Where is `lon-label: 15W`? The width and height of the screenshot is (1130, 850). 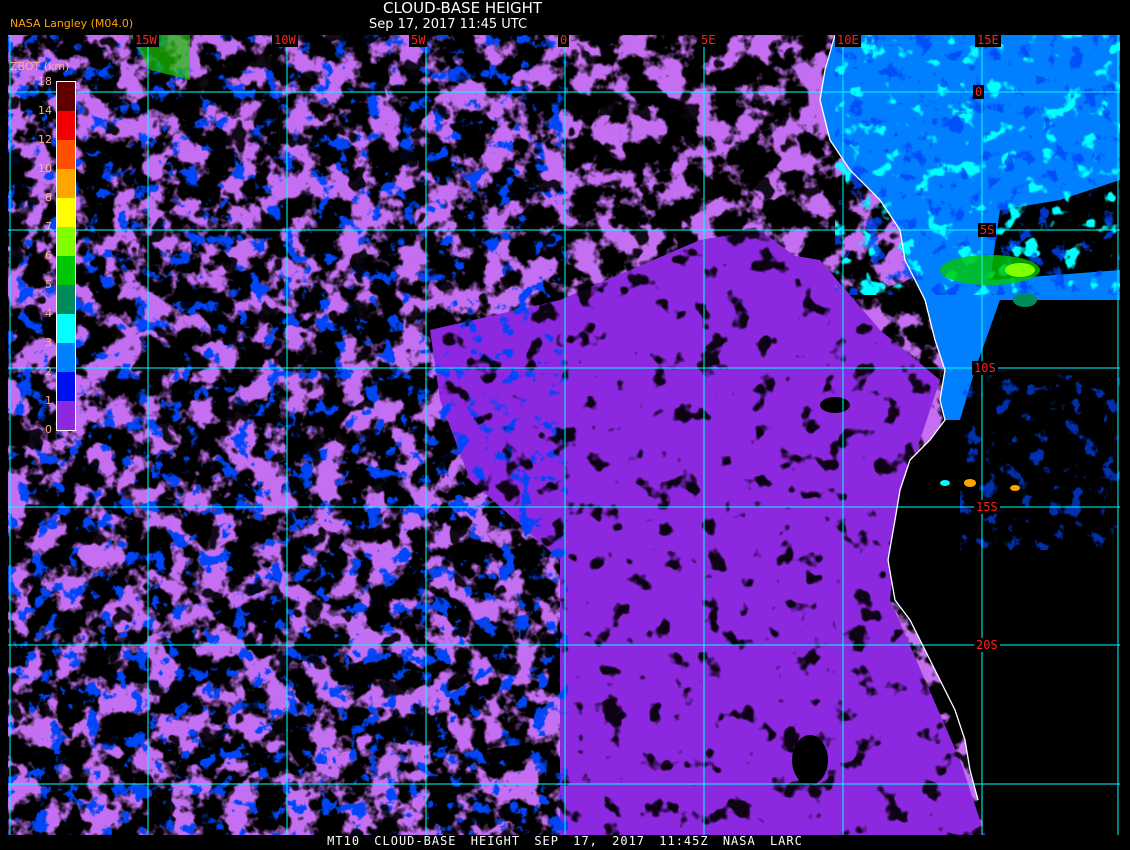
lon-label: 15W is located at coordinates (146, 40).